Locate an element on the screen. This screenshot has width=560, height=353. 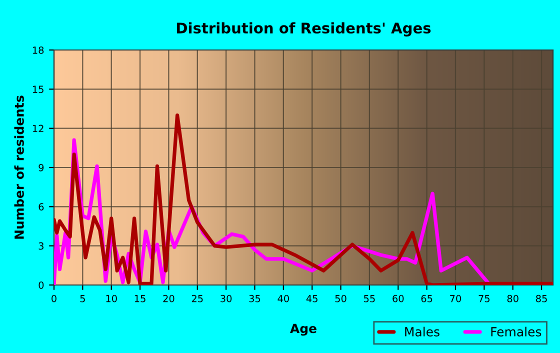
y-tick-label: 6 is located at coordinates (41, 206).